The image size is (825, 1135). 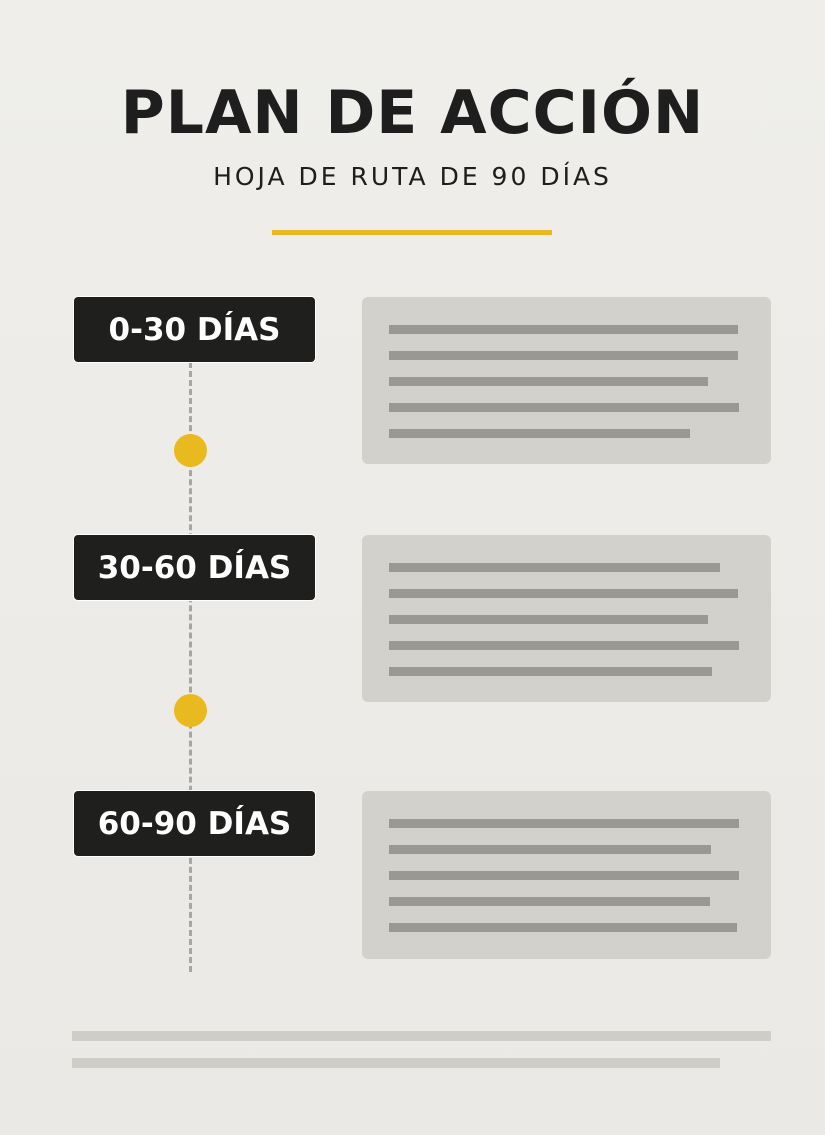 I want to click on phase-1-content-panel, so click(x=566, y=380).